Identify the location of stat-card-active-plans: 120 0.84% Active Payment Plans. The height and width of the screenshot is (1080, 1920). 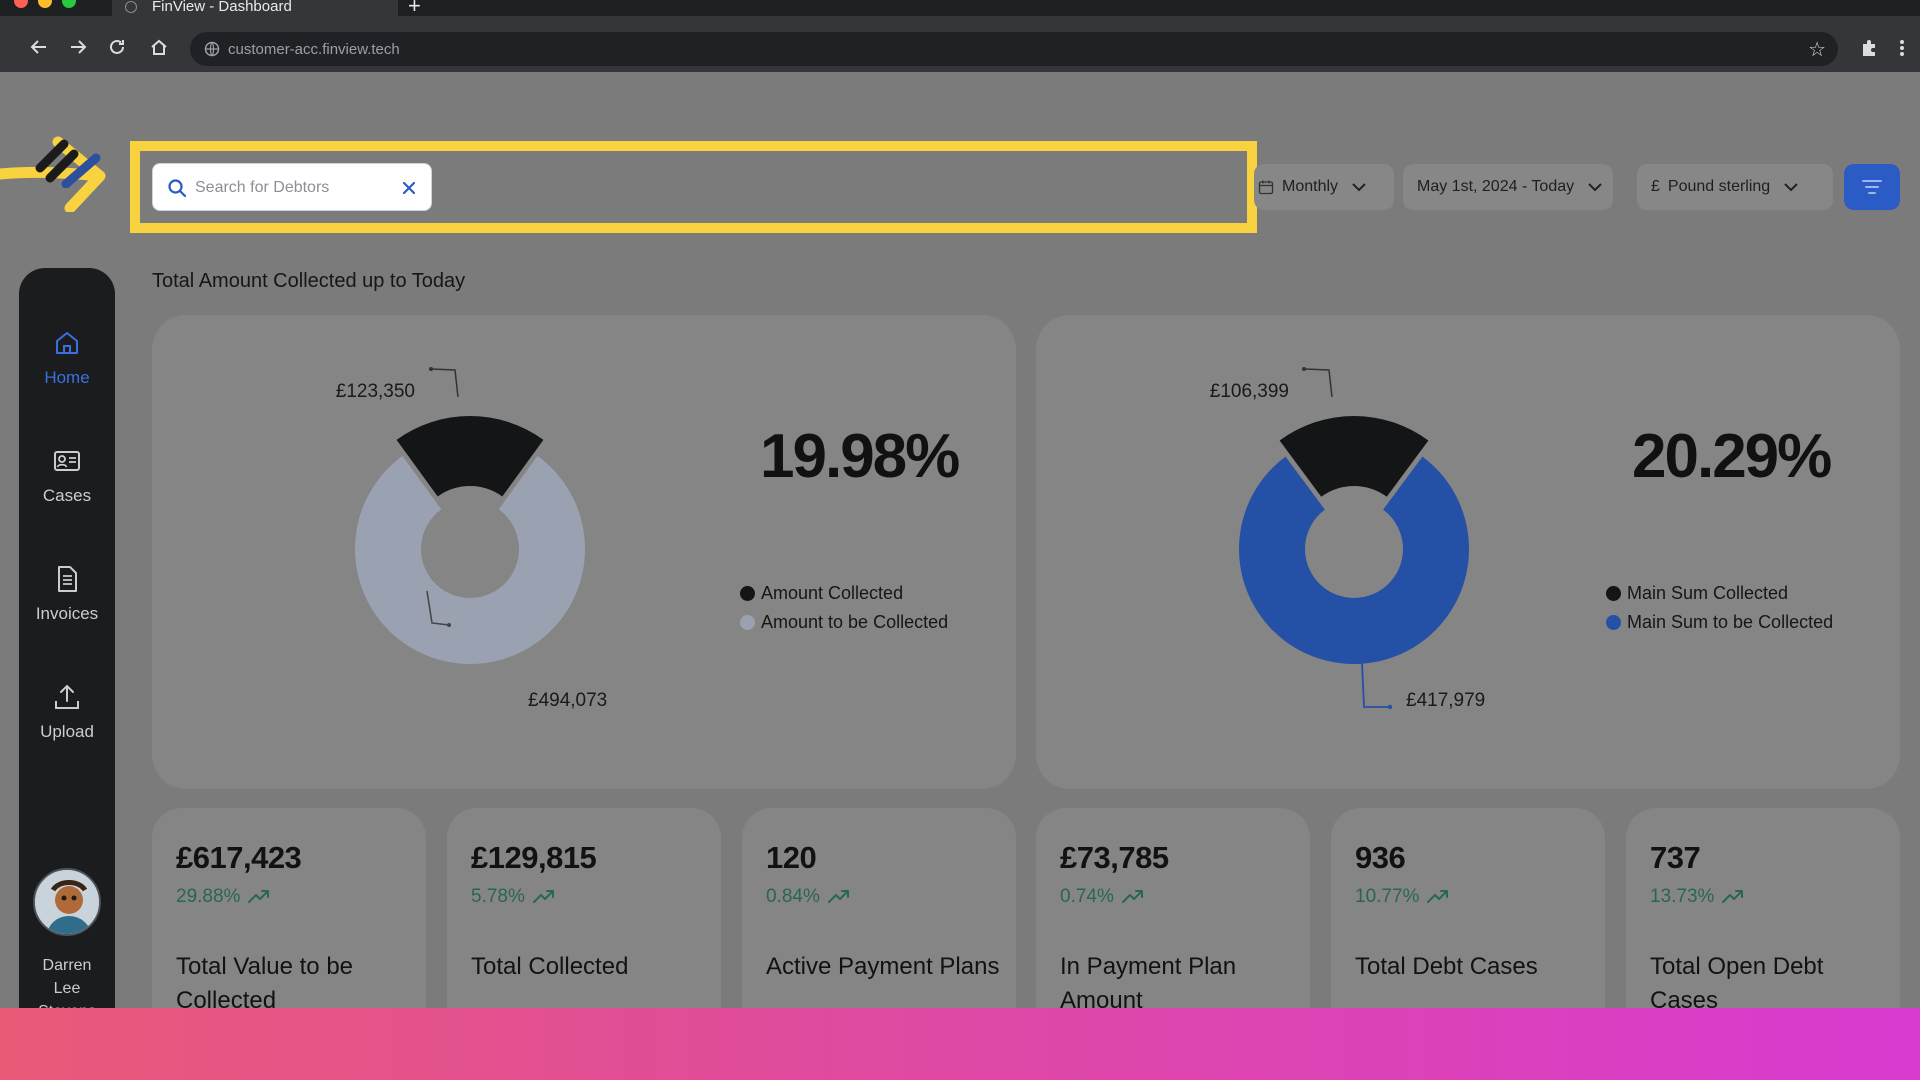
(879, 927).